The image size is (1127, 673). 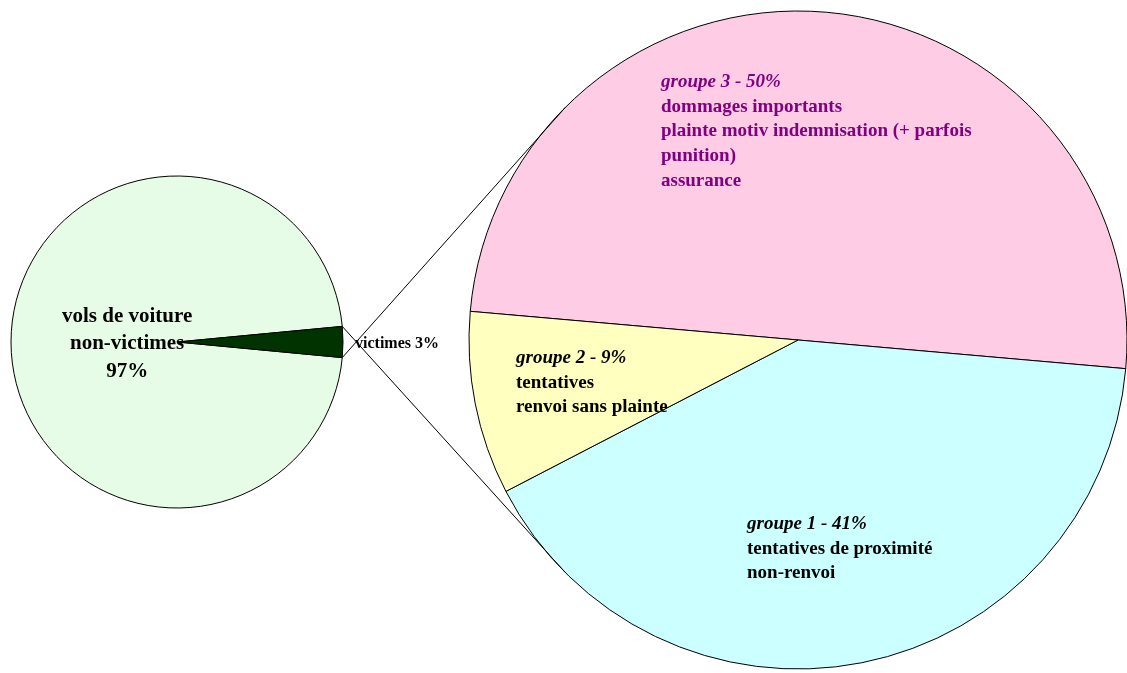 I want to click on slice-label: groupe 2 - 9% tentatives renvoi sans plainte, so click(x=591, y=381).